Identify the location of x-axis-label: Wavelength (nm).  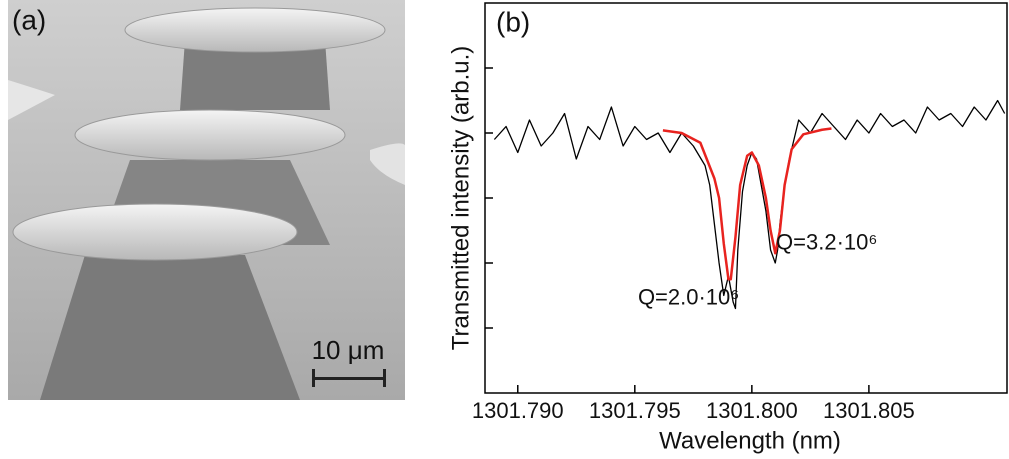
(750, 440).